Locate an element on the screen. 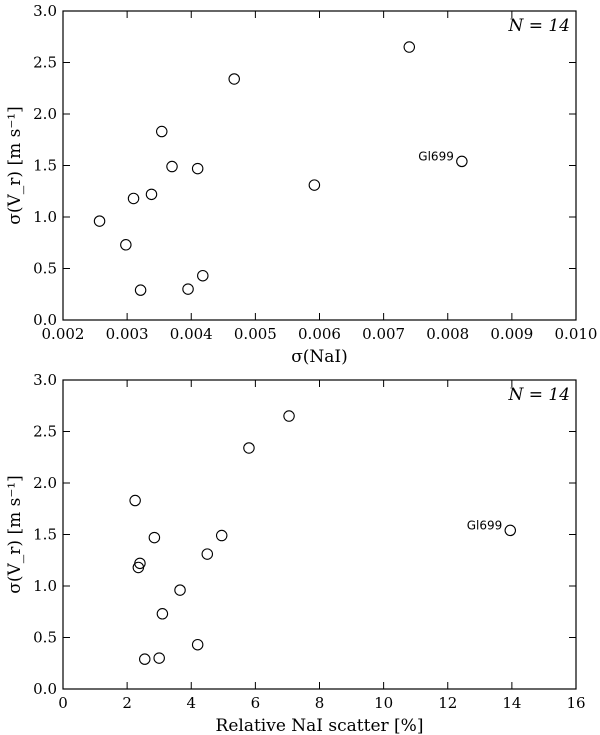 The image size is (600, 735). x-tick-label: 0.009 is located at coordinates (511, 334).